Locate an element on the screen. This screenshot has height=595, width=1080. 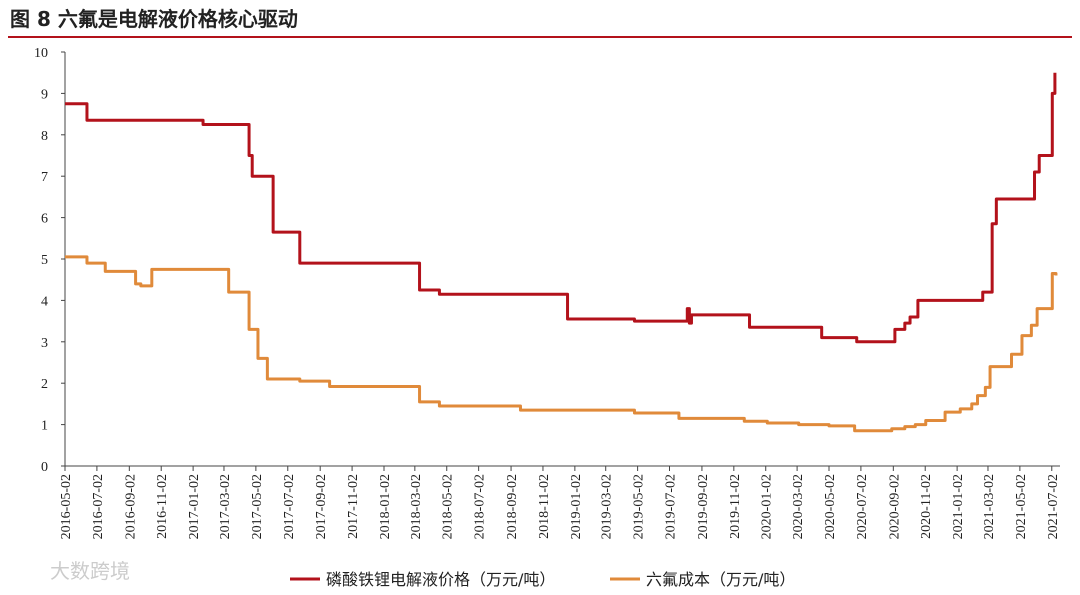
x-tick-label: 2021-07-02 is located at coordinates (1053, 506).